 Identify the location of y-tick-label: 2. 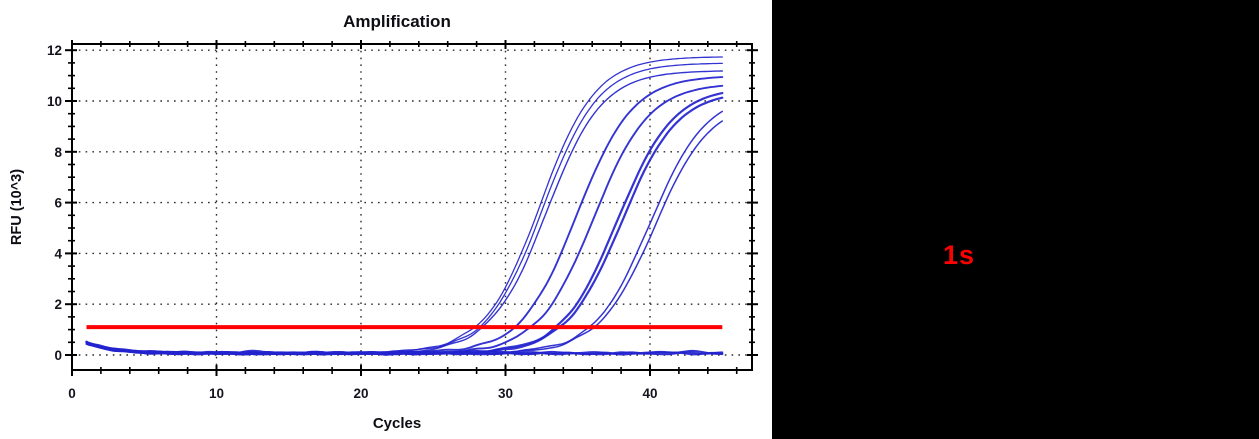
(58, 304).